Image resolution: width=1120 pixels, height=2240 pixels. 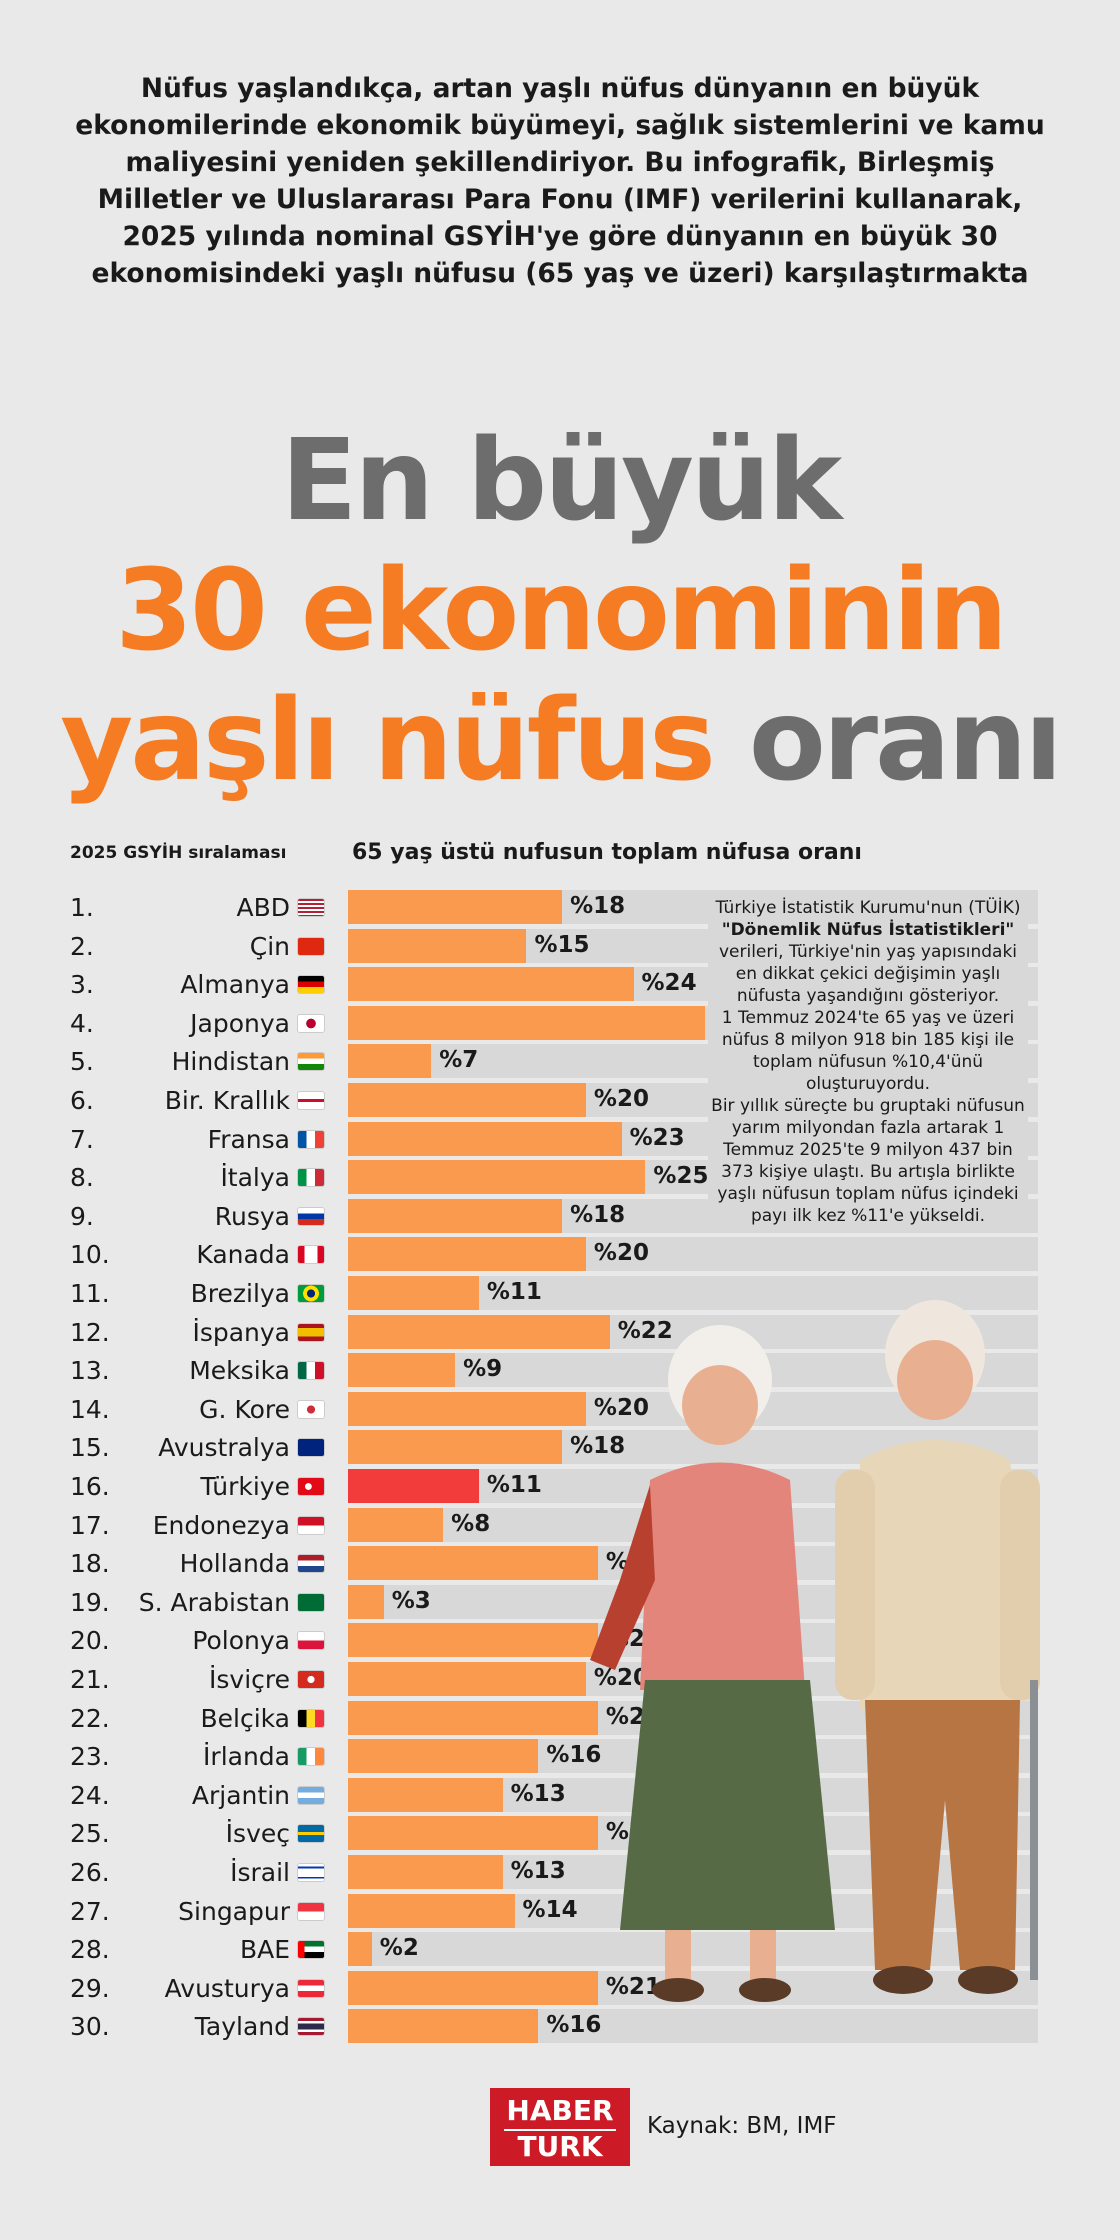 I want to click on country-label: Polonya, so click(x=241, y=1641).